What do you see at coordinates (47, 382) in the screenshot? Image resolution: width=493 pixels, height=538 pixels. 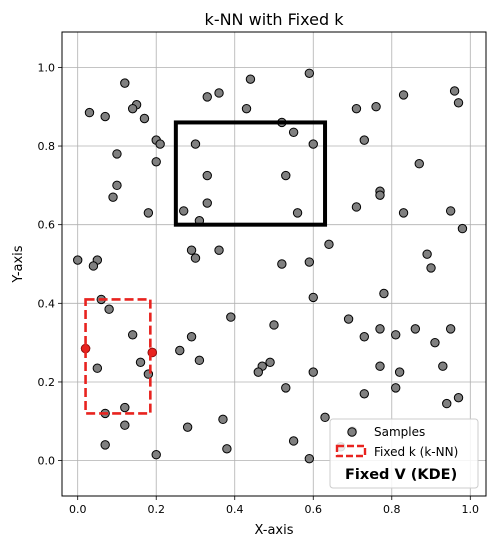 I see `y-tick-label: 0.2` at bounding box center [47, 382].